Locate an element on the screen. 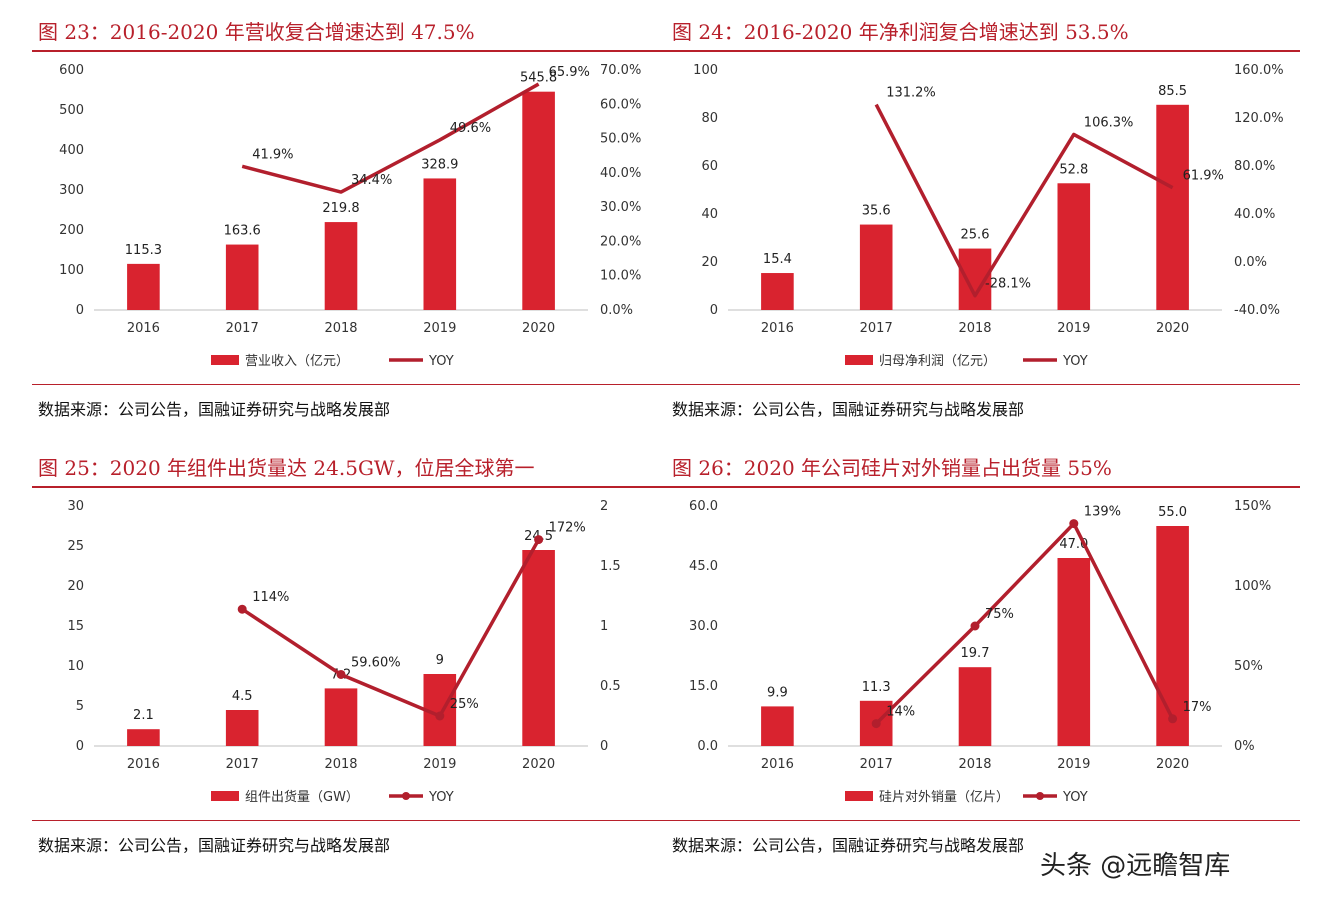 This screenshot has width=1319, height=909. bar-value-label: 85.5 is located at coordinates (1172, 91).